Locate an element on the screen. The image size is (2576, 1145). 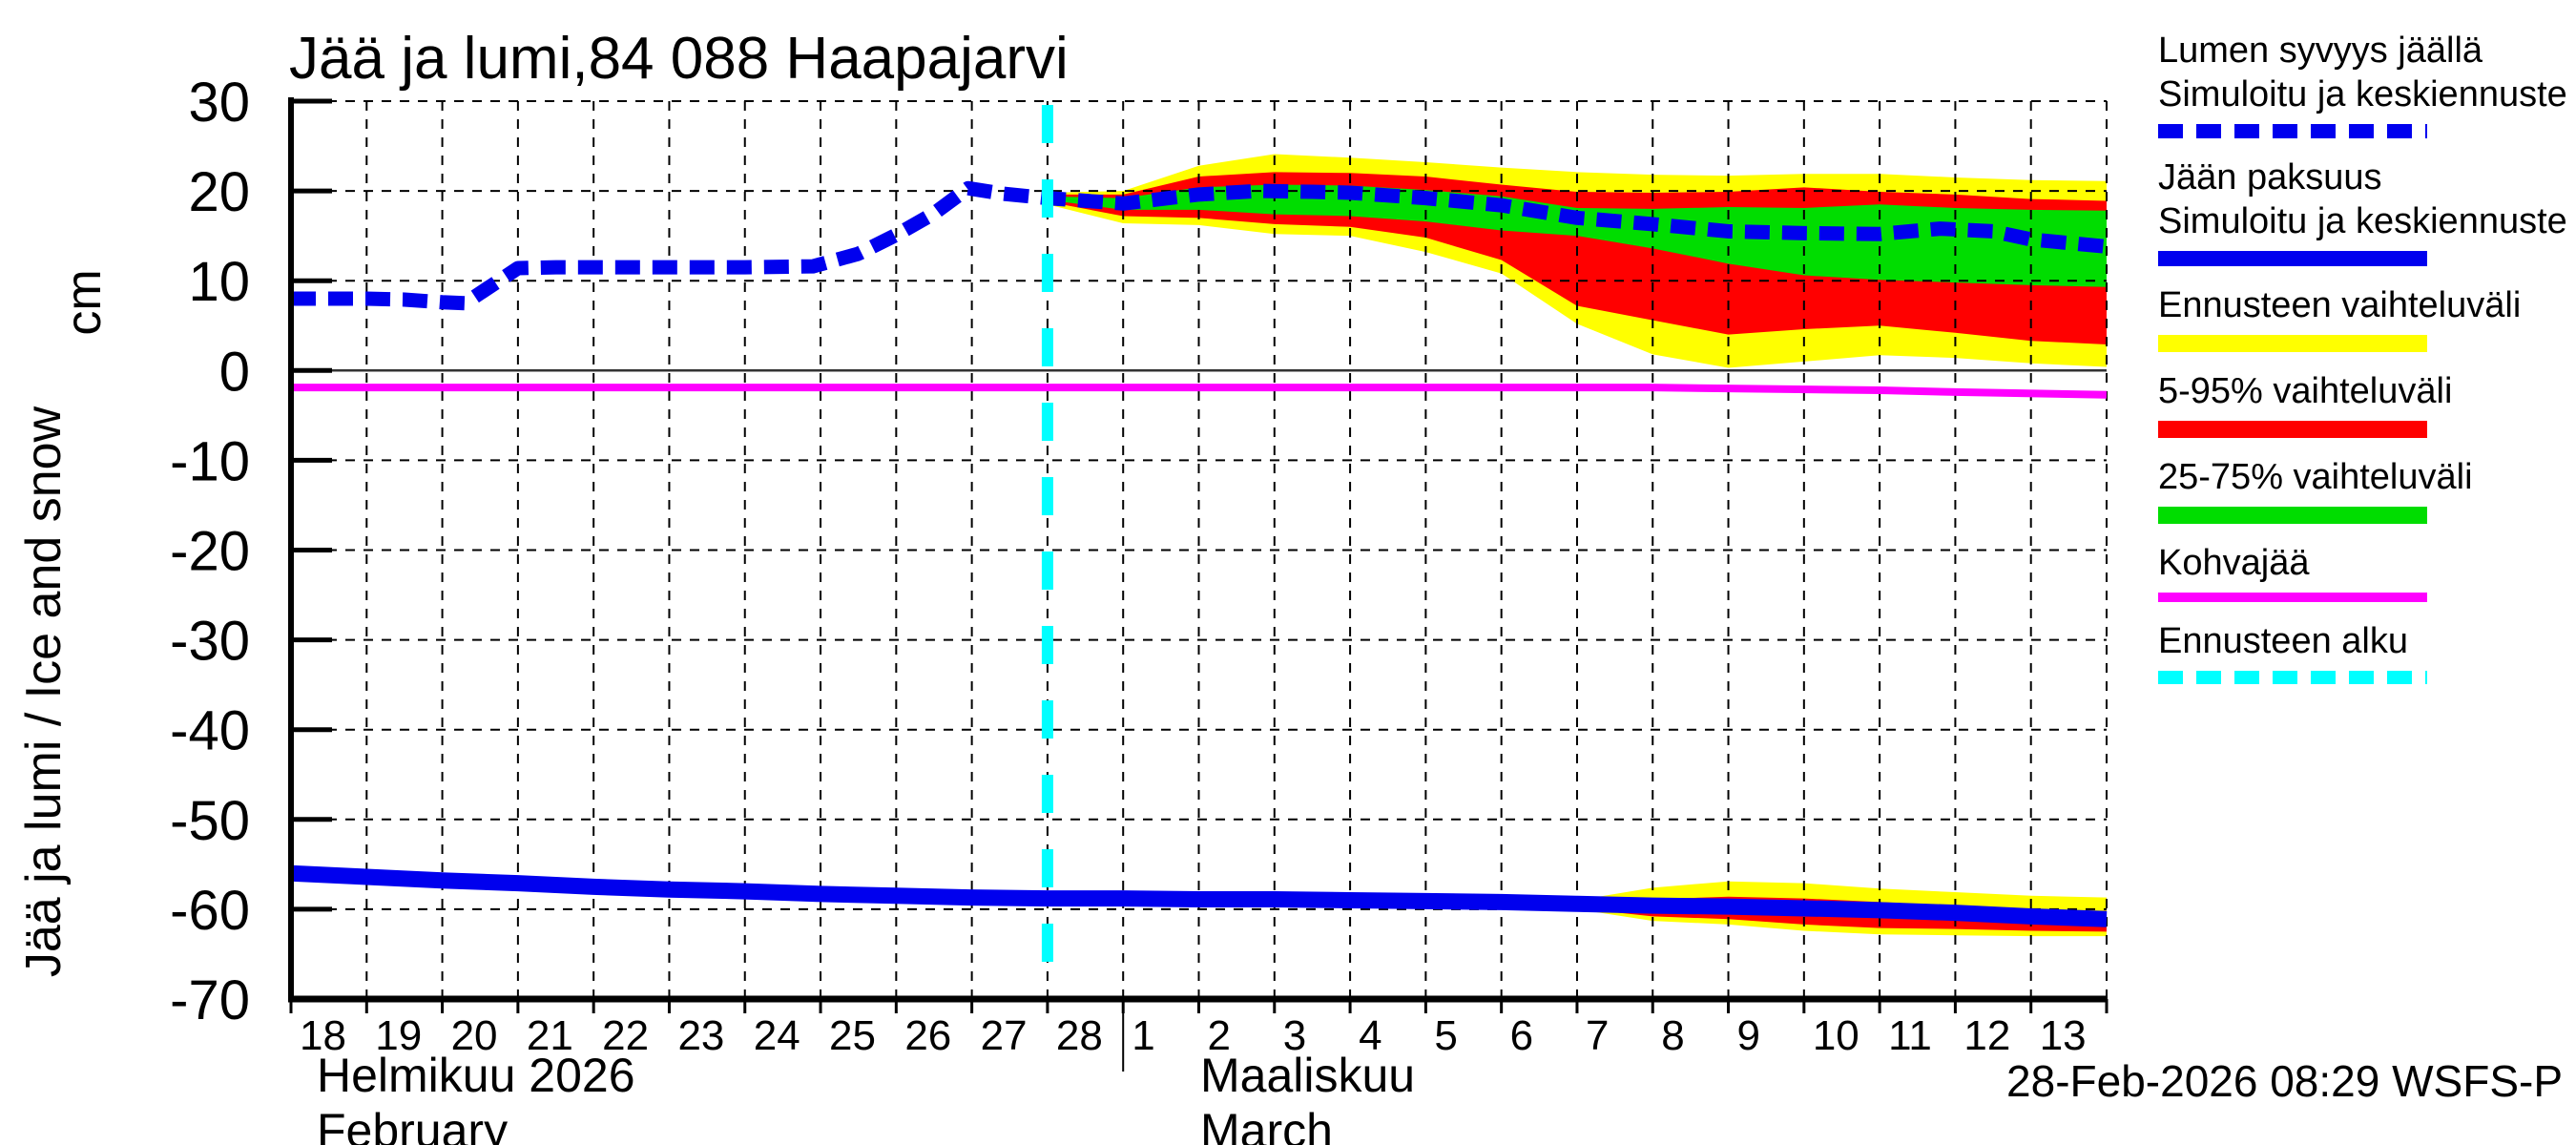
x-tick-label: 25 is located at coordinates (852, 1035).